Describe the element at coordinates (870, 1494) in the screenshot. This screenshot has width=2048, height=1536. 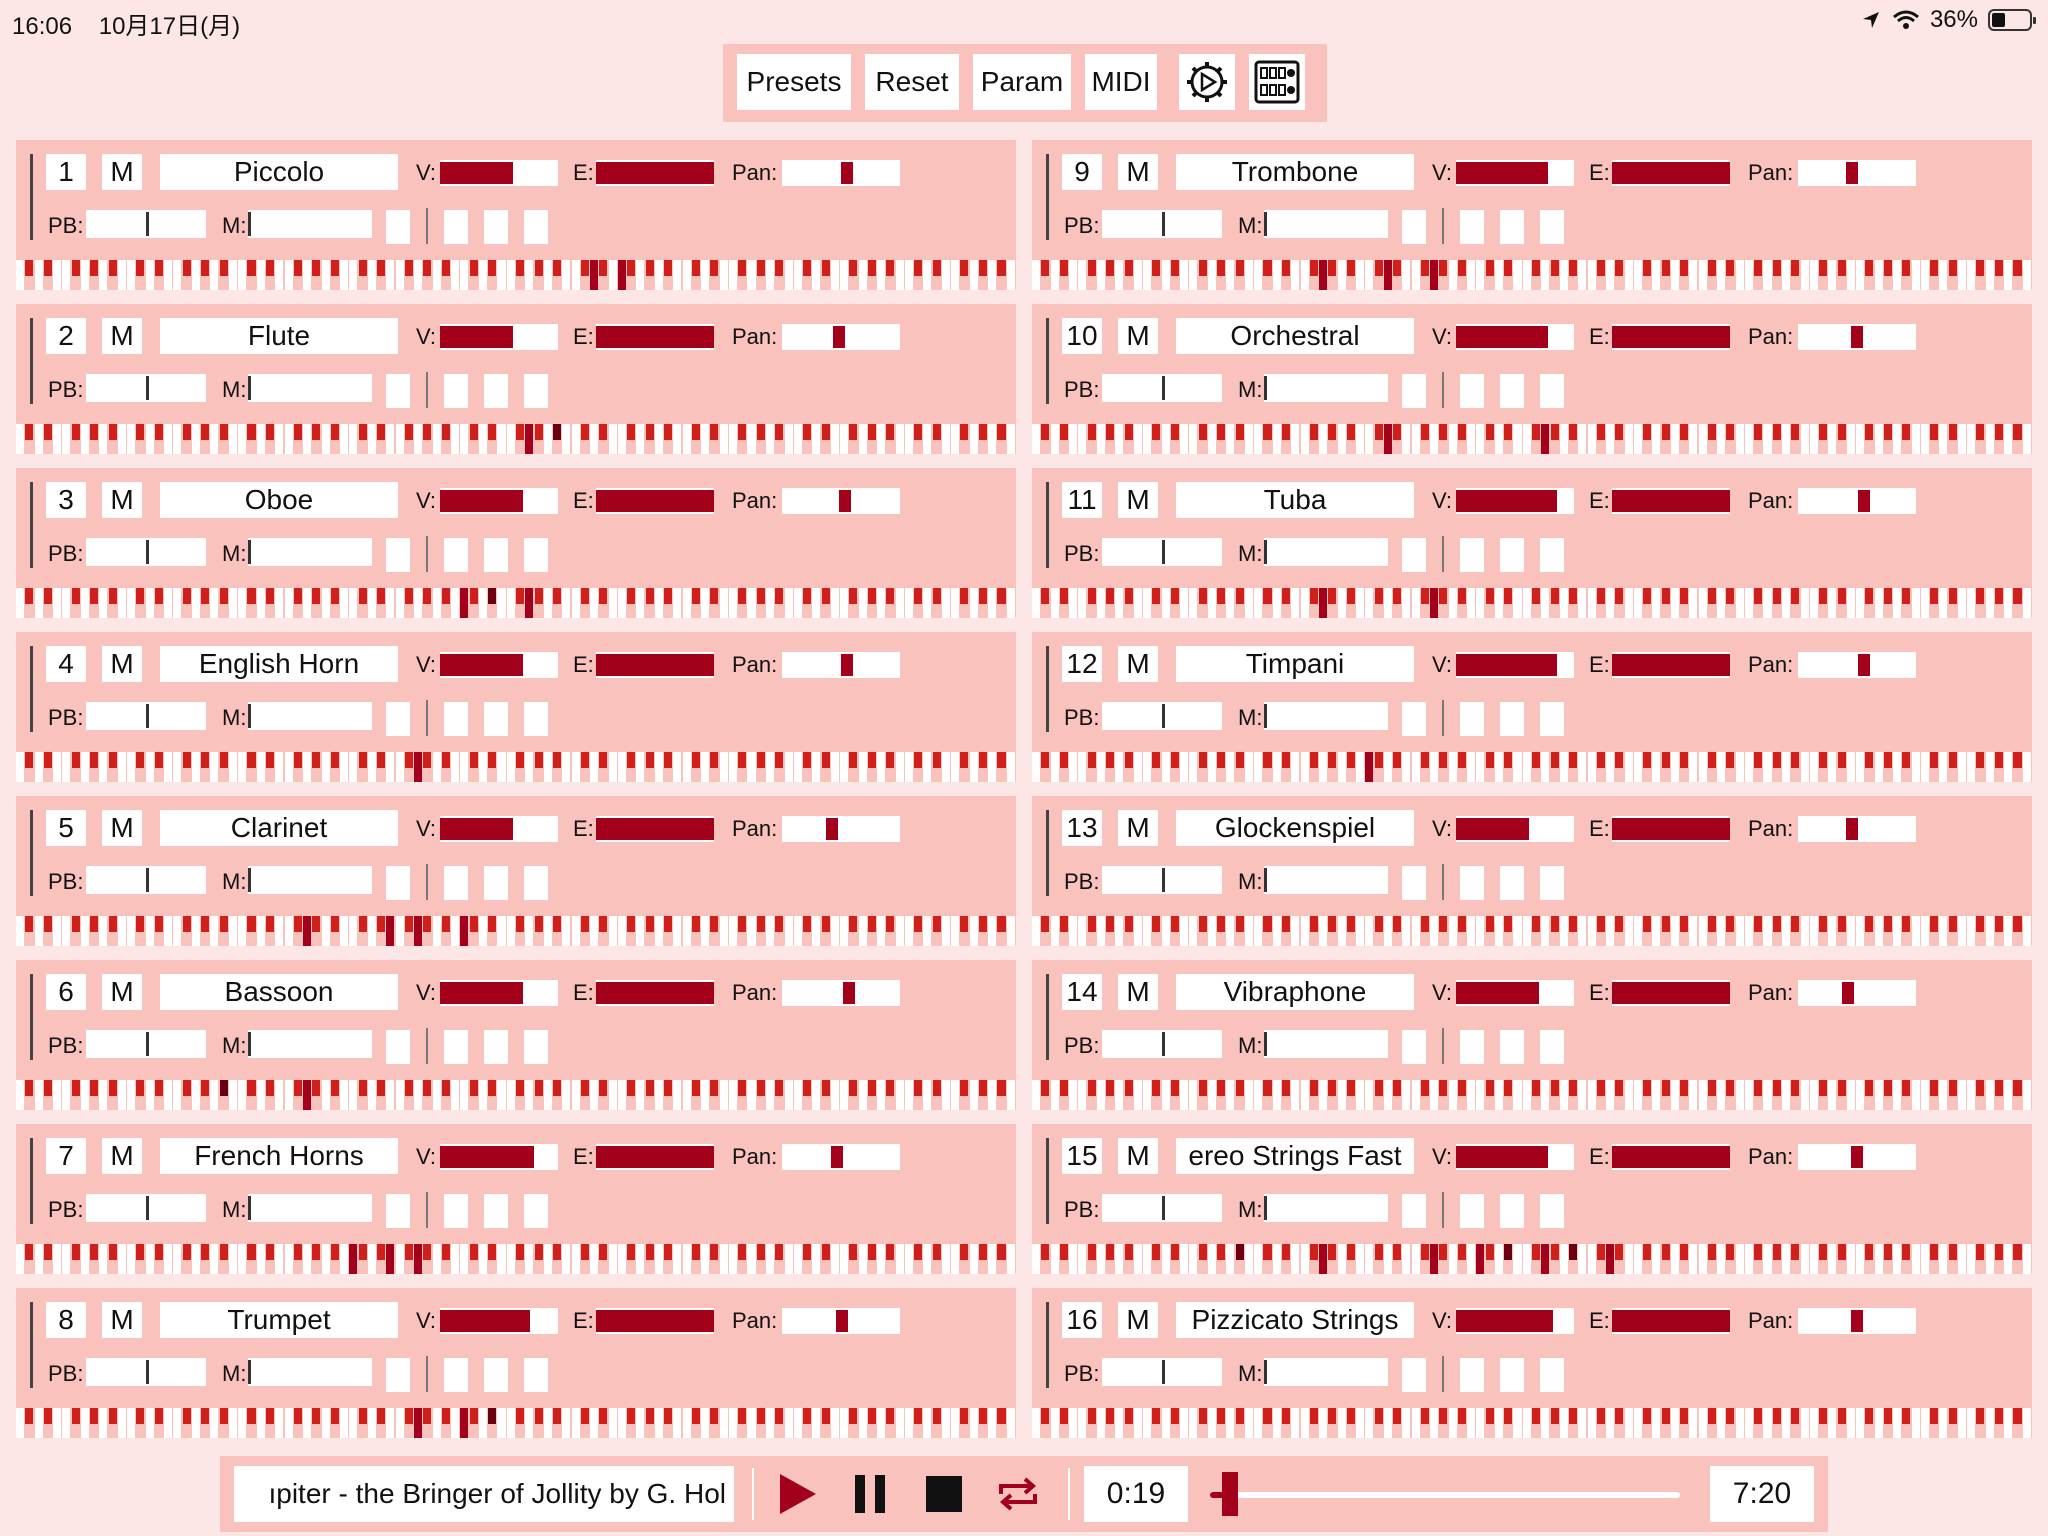
I see `pause-button` at that location.